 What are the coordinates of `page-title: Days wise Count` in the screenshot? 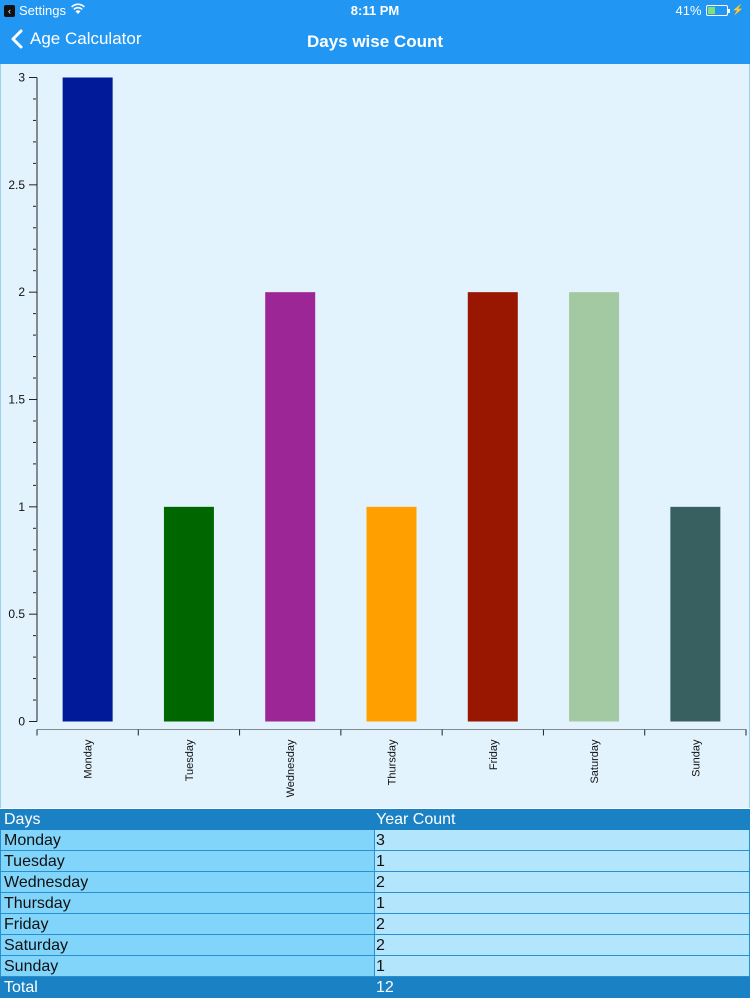 It's located at (375, 41).